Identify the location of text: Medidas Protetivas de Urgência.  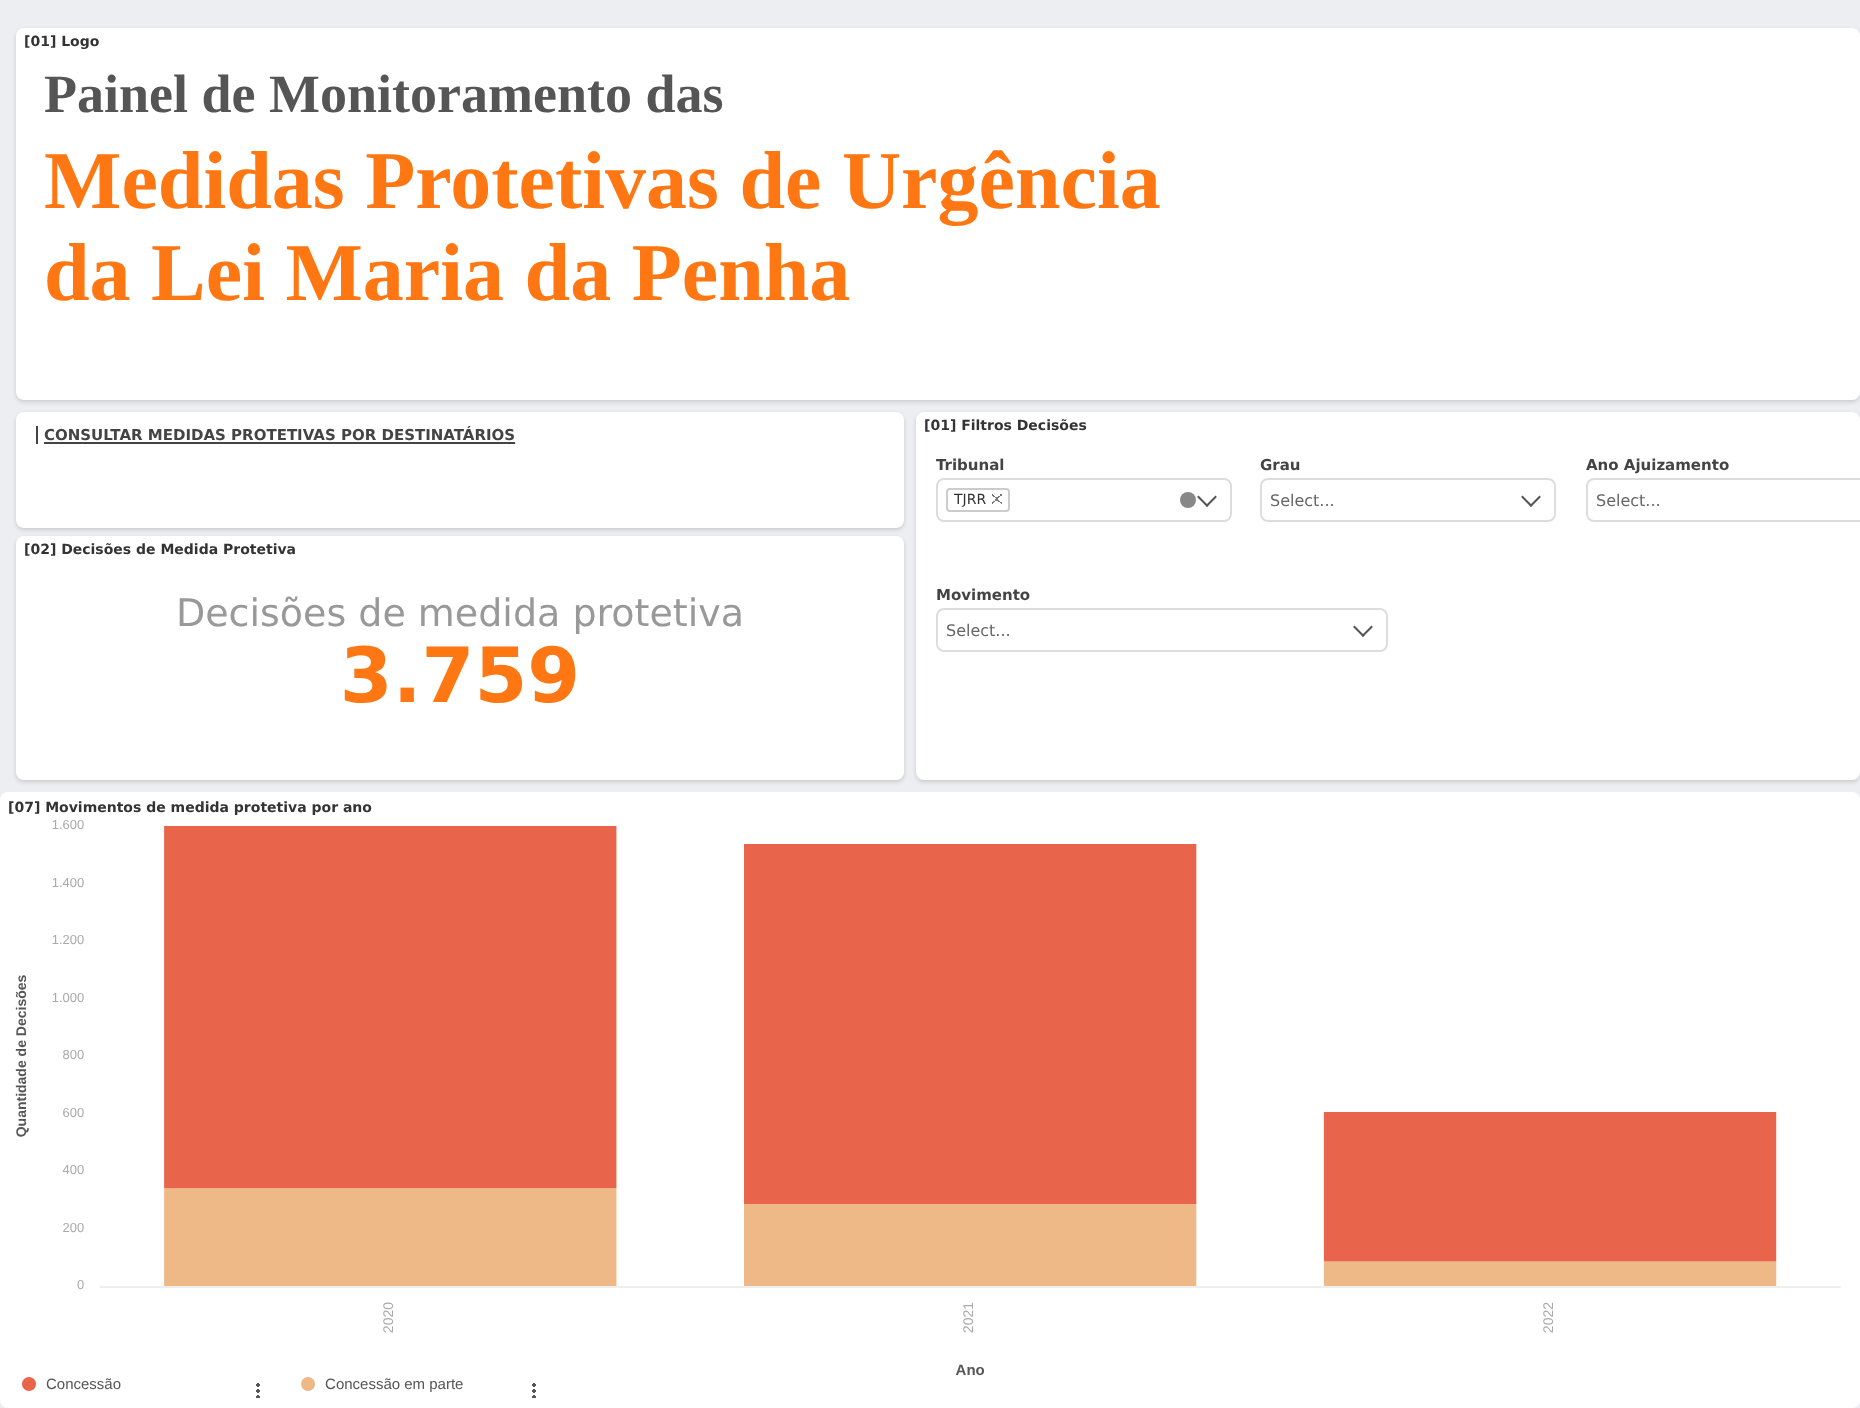
(602, 180).